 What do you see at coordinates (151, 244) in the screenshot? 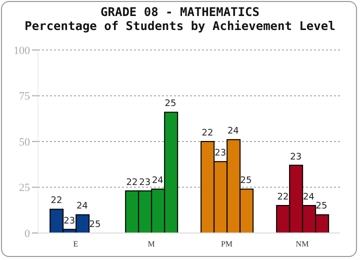
I see `x-tick-label: M` at bounding box center [151, 244].